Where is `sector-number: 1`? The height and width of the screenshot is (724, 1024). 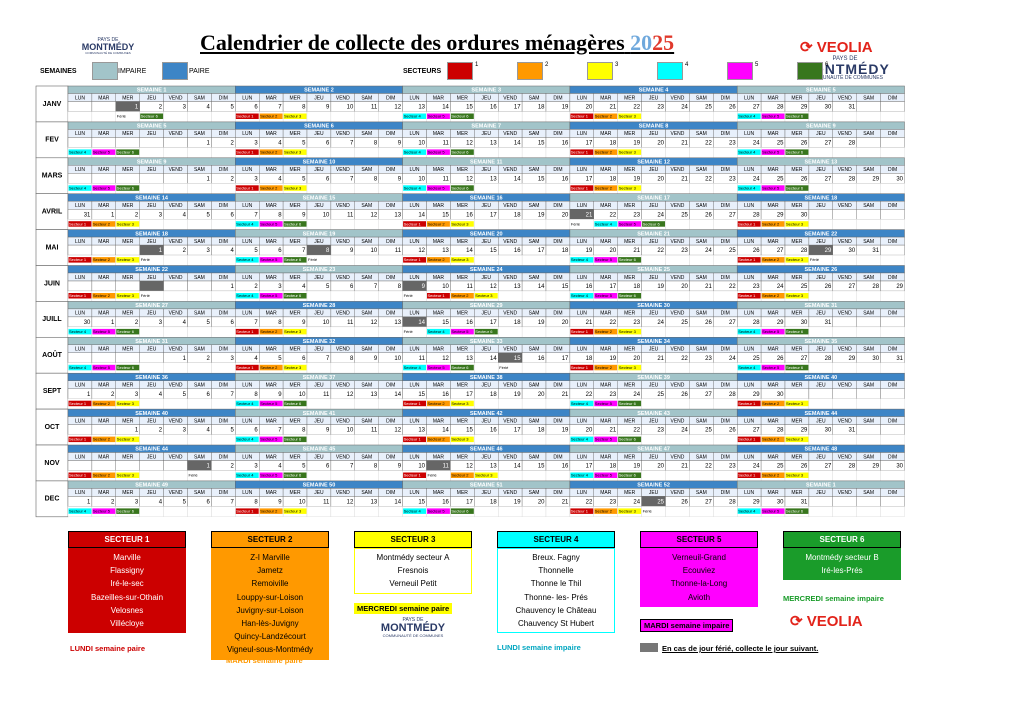
sector-number: 1 is located at coordinates (477, 65).